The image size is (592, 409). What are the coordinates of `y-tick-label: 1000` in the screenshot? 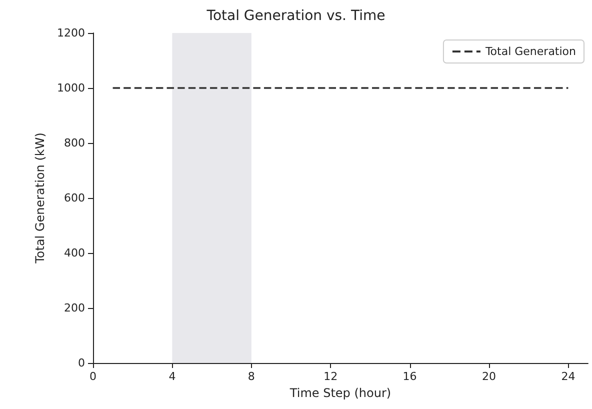 It's located at (71, 88).